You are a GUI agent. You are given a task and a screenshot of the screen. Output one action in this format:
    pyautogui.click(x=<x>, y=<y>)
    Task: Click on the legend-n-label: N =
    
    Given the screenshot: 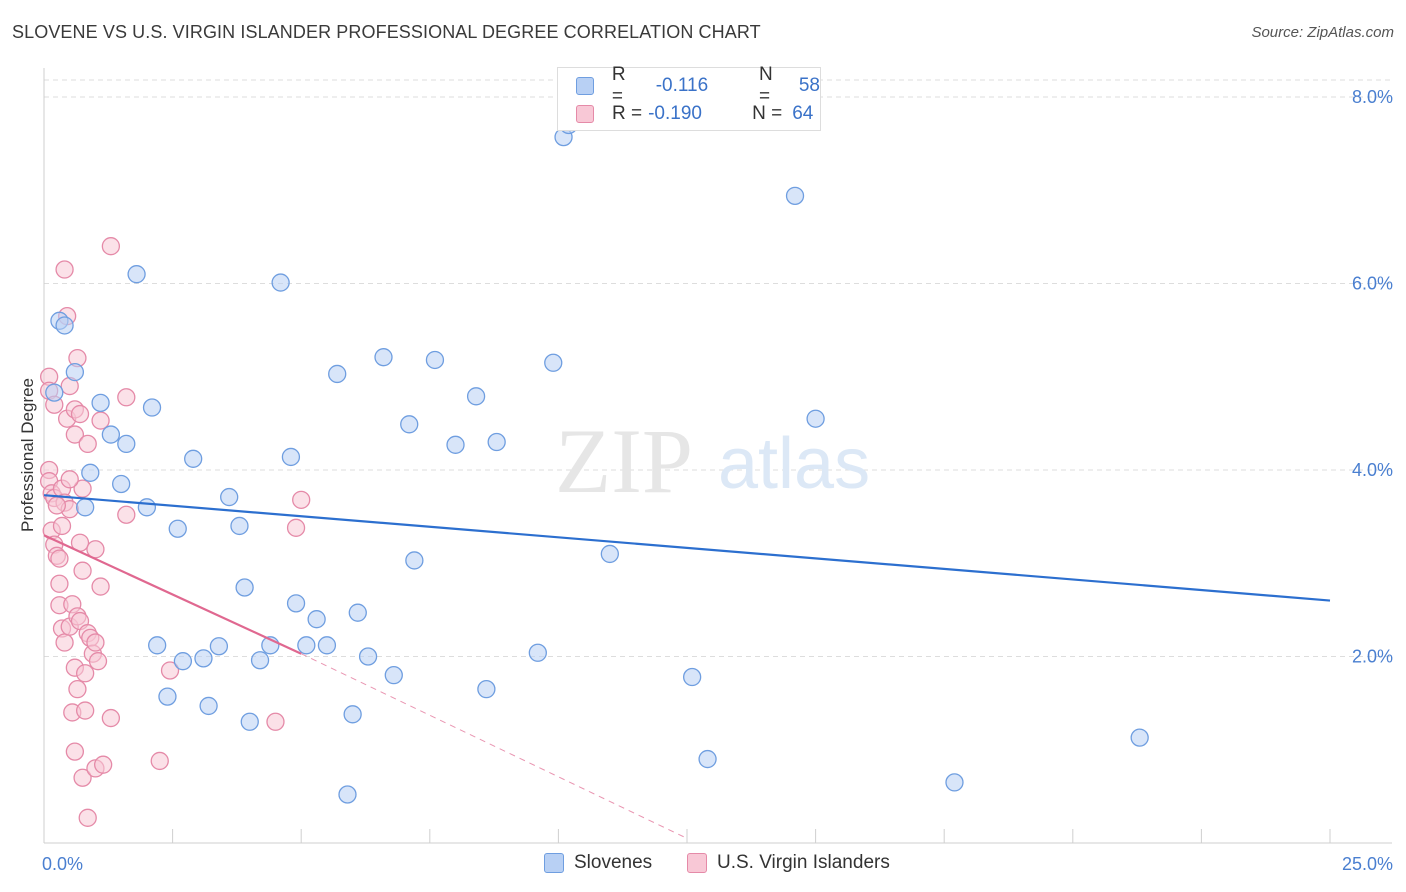 What is the action you would take?
    pyautogui.click(x=767, y=113)
    